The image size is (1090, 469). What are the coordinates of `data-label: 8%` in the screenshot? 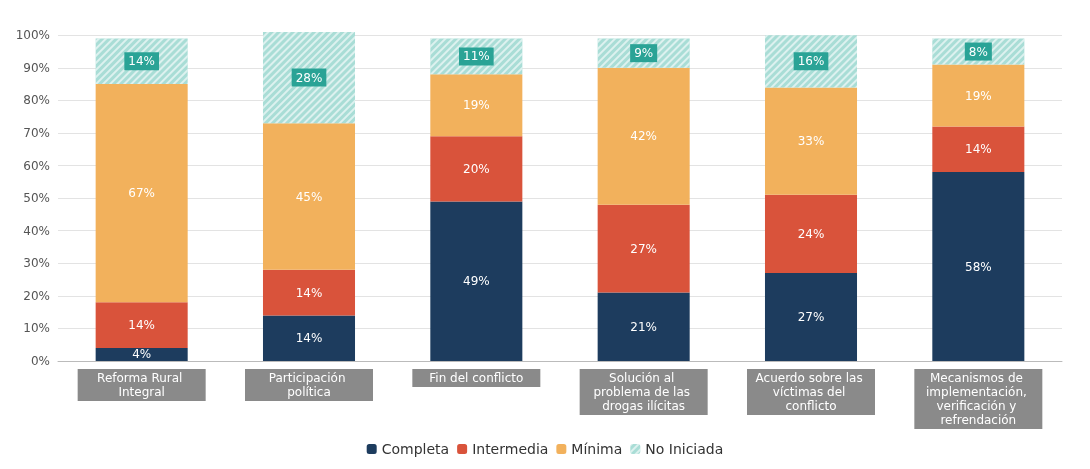 It's located at (978, 51).